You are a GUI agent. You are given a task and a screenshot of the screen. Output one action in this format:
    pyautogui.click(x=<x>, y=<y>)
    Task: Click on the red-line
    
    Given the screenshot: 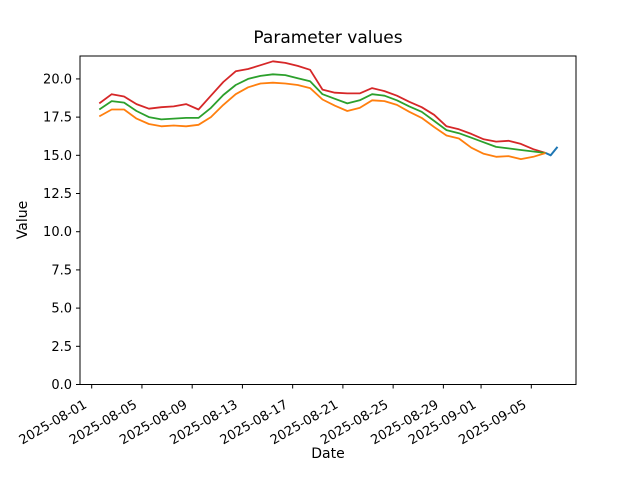 What is the action you would take?
    pyautogui.click(x=322, y=107)
    